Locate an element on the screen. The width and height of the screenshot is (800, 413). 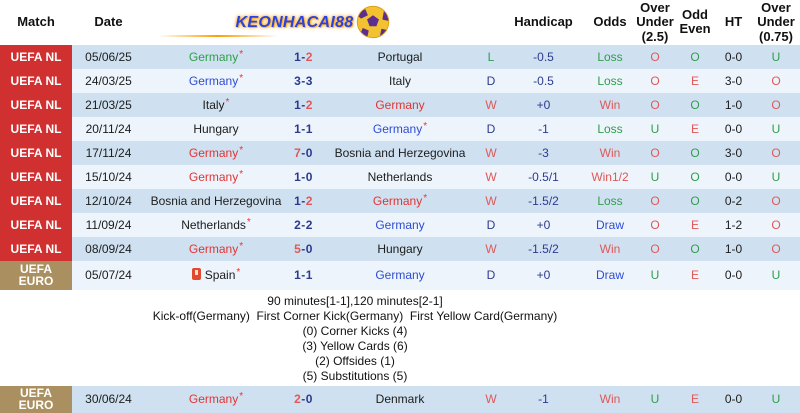
keonhacai88-logo: KEONHACAI88 is located at coordinates (312, 22).